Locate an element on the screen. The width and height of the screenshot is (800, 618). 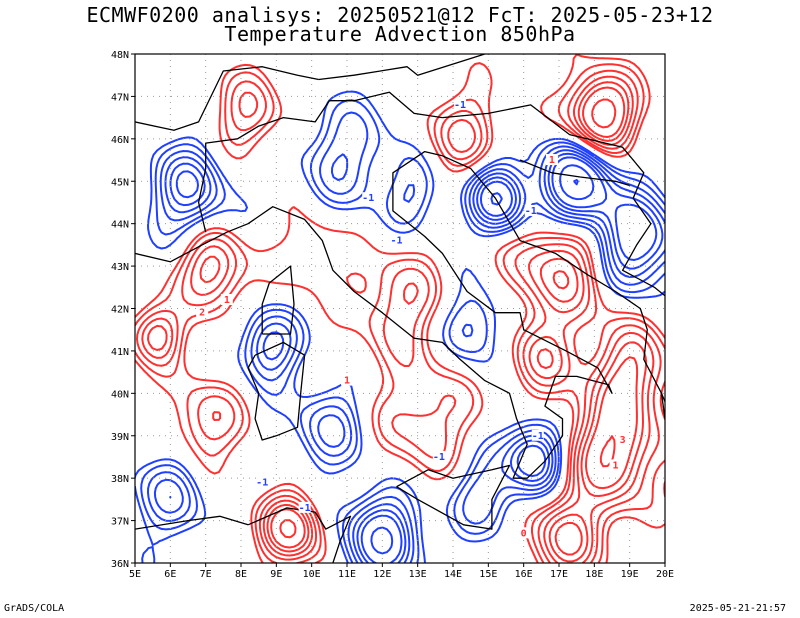
lon-label: 20E is located at coordinates (665, 574).